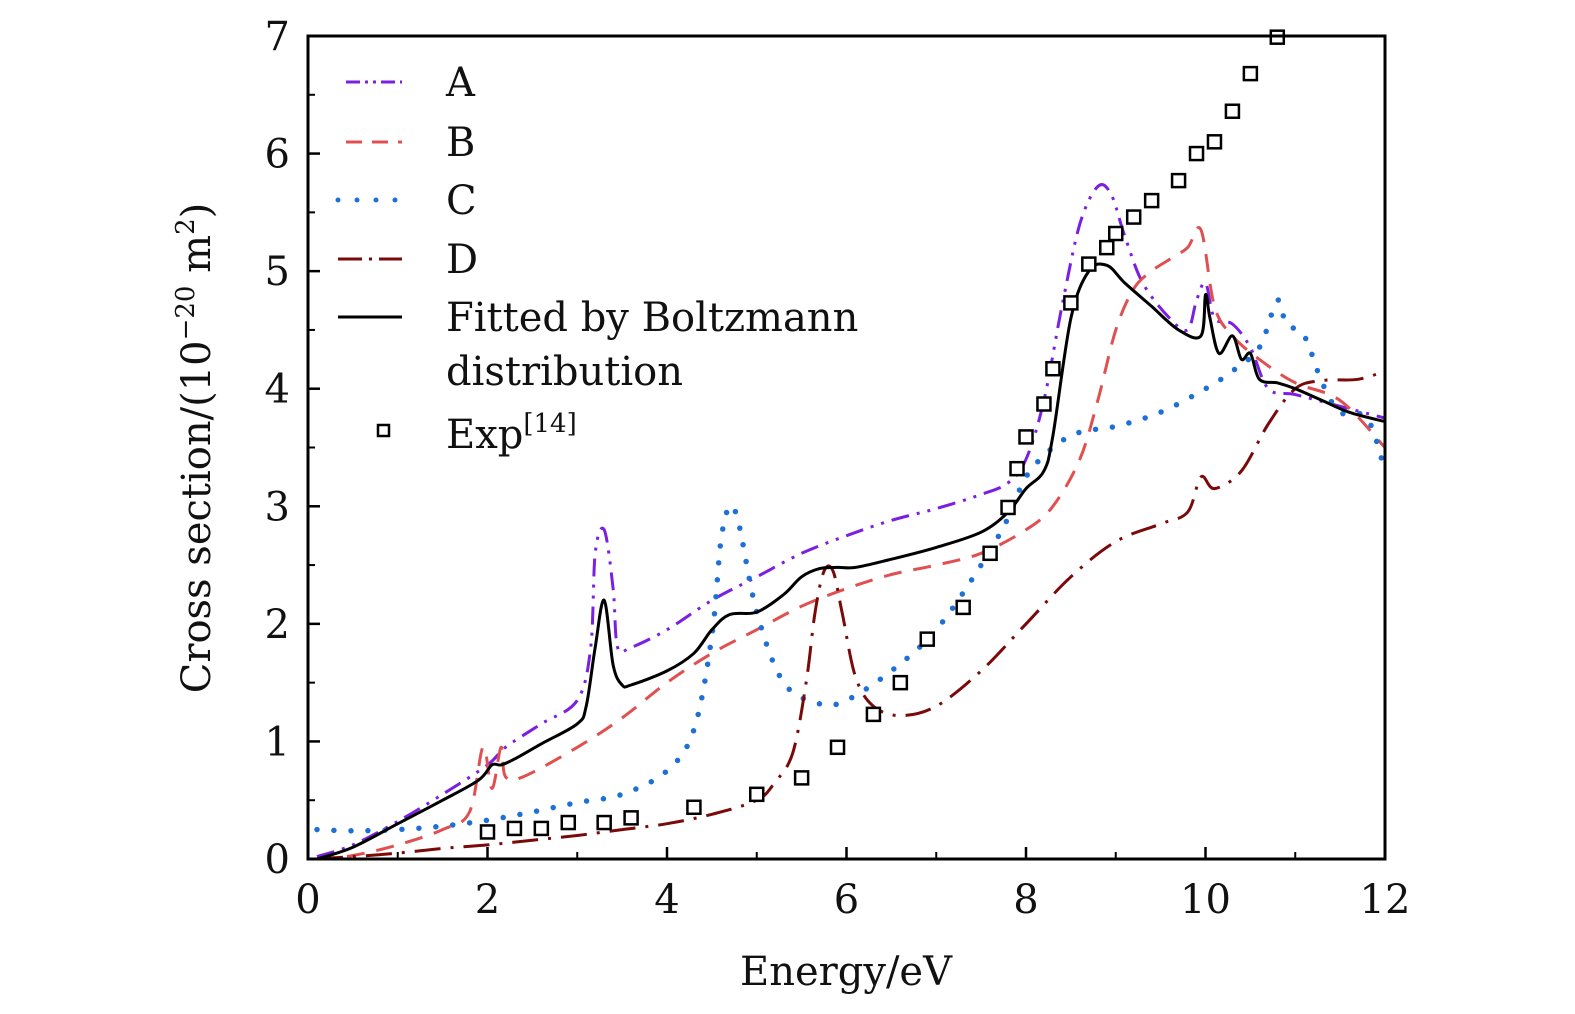 The height and width of the screenshot is (1014, 1575). What do you see at coordinates (277, 507) in the screenshot?
I see `y-tick-label: 3` at bounding box center [277, 507].